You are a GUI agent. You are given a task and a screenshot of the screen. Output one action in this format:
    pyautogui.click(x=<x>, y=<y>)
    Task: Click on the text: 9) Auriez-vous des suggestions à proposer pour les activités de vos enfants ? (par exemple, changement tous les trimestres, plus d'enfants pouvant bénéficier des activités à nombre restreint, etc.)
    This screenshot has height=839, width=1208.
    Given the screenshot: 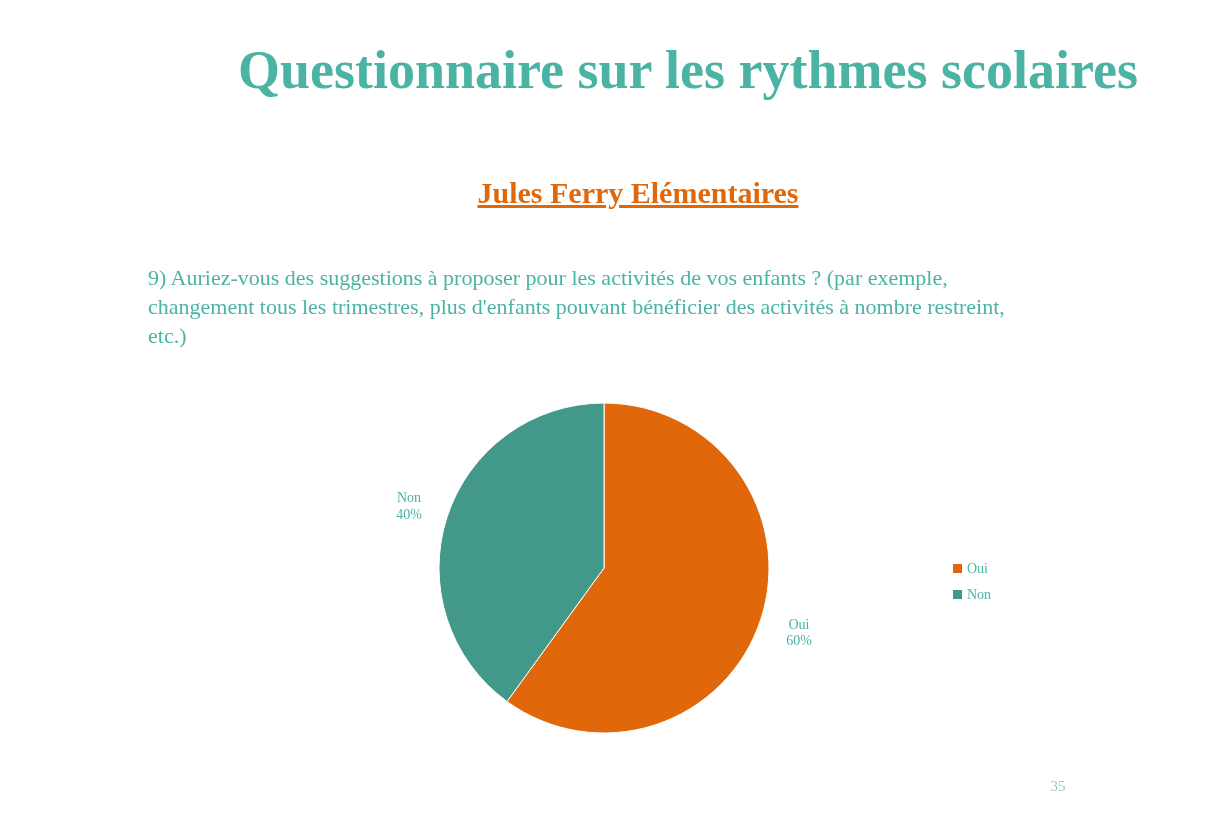 What is the action you would take?
    pyautogui.click(x=577, y=307)
    